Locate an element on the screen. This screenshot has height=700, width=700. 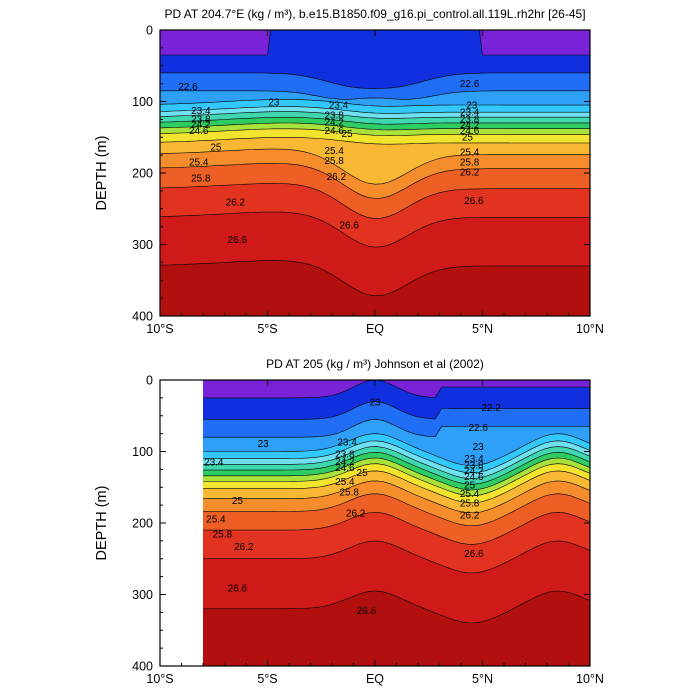
y-tick-label: 200 is located at coordinates (142, 524).